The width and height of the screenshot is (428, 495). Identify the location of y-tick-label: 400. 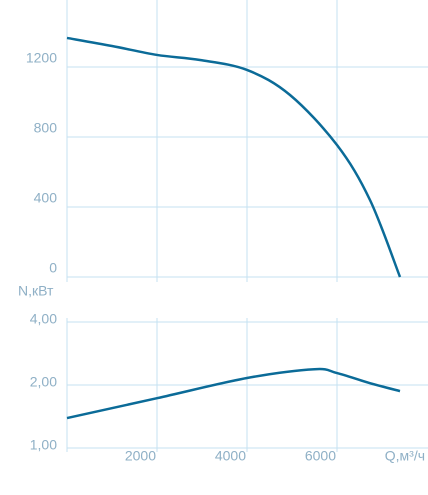
(46, 198).